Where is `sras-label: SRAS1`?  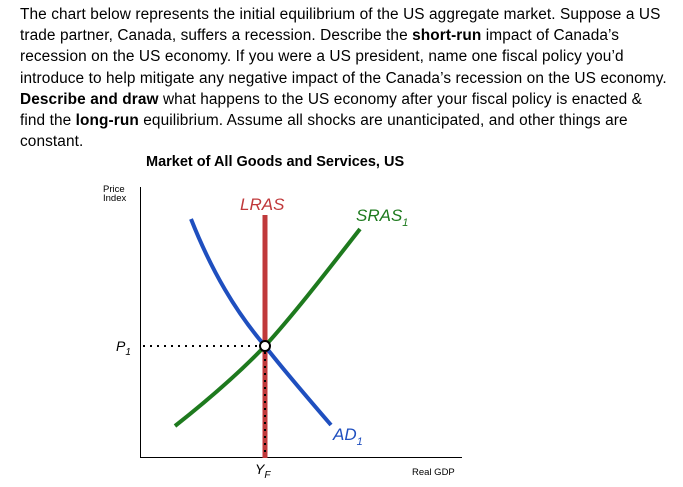 sras-label: SRAS1 is located at coordinates (382, 217).